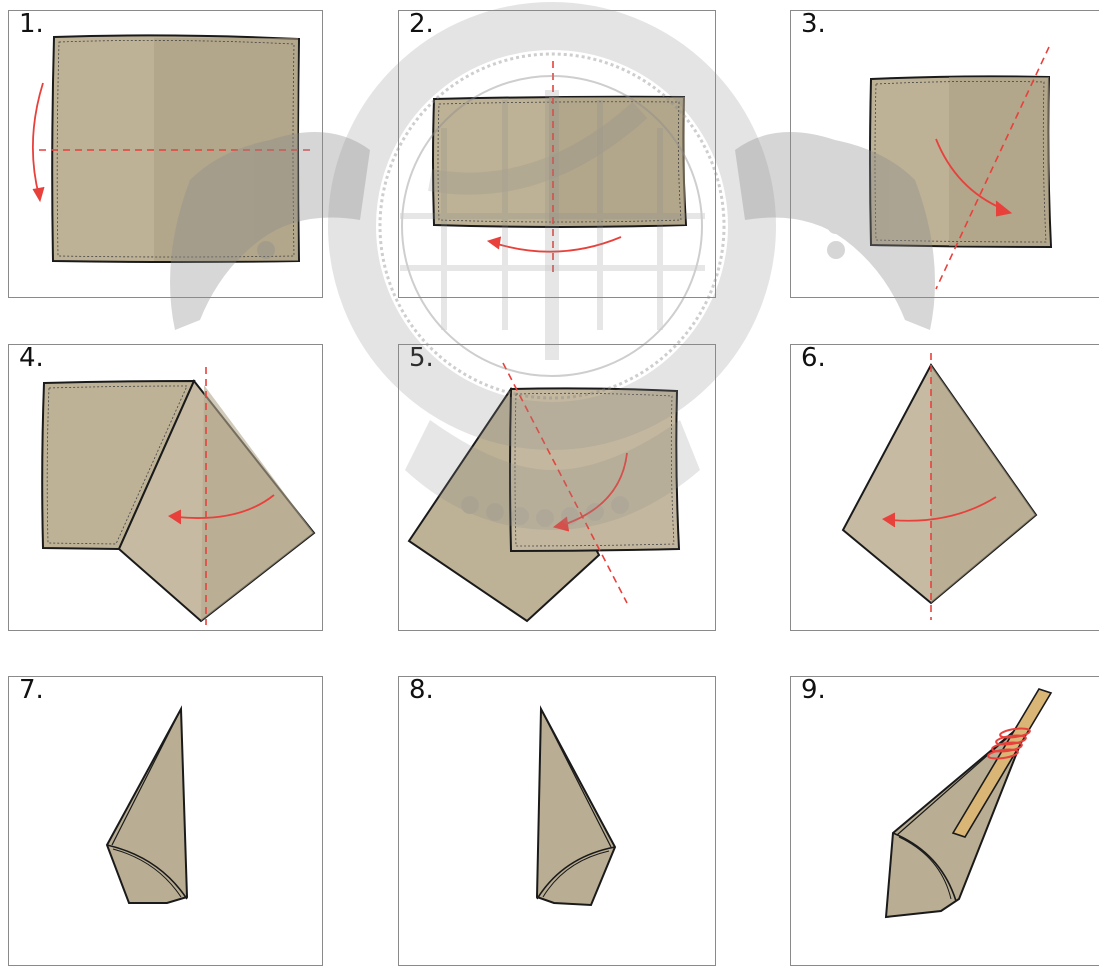 The height and width of the screenshot is (966, 1099). I want to click on front-square-paper, so click(595, 470).